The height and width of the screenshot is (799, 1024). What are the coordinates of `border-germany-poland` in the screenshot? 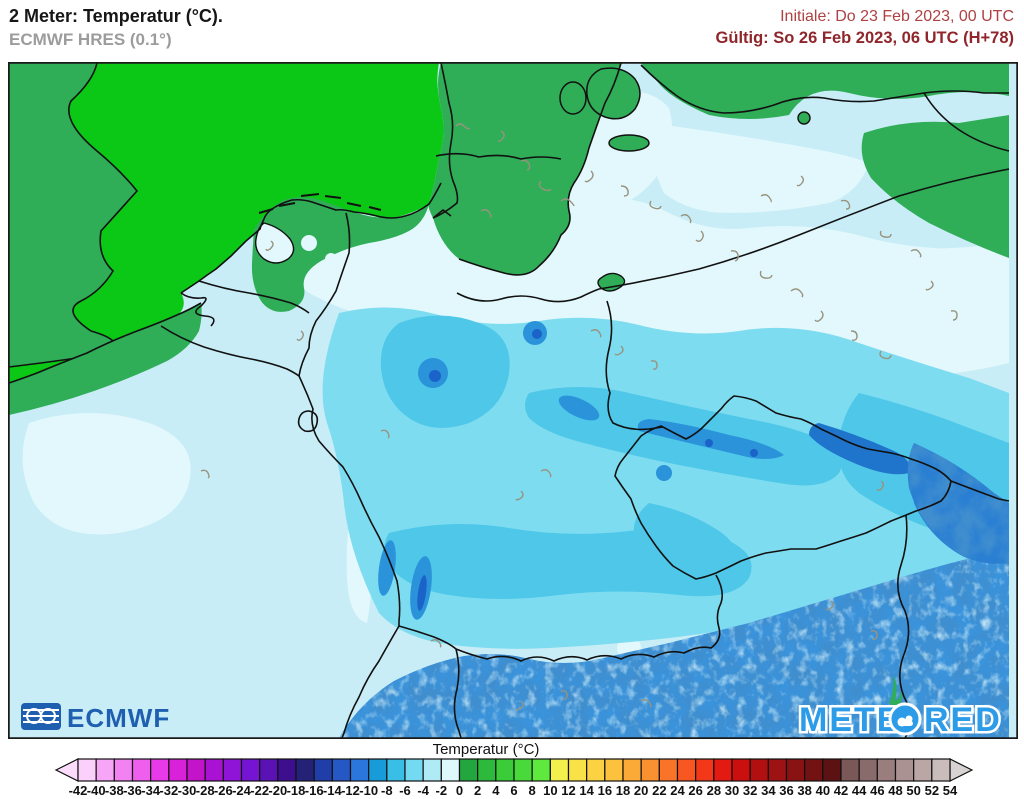 It's located at (634, 365).